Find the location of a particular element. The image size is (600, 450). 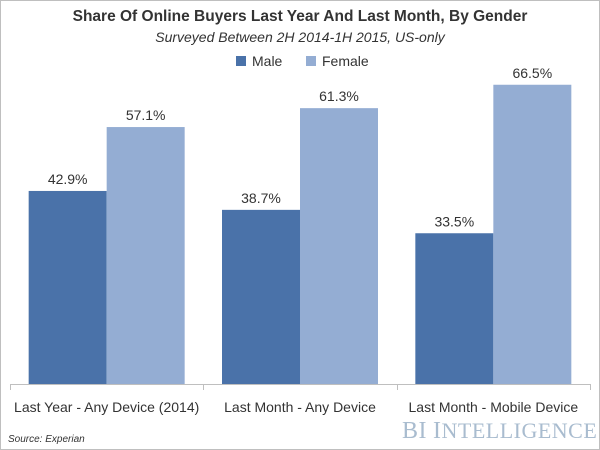

data-label-male-3: 33.5% is located at coordinates (454, 221).